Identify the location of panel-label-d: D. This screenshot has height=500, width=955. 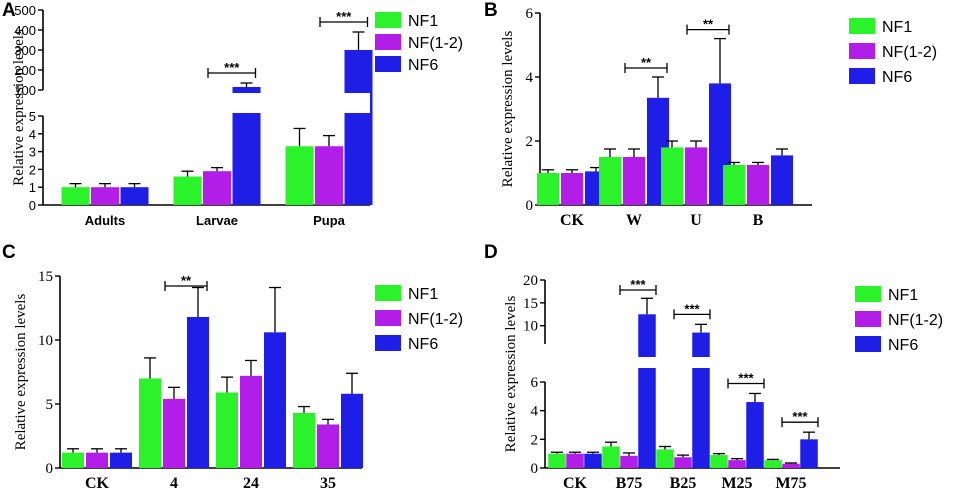
(491, 252).